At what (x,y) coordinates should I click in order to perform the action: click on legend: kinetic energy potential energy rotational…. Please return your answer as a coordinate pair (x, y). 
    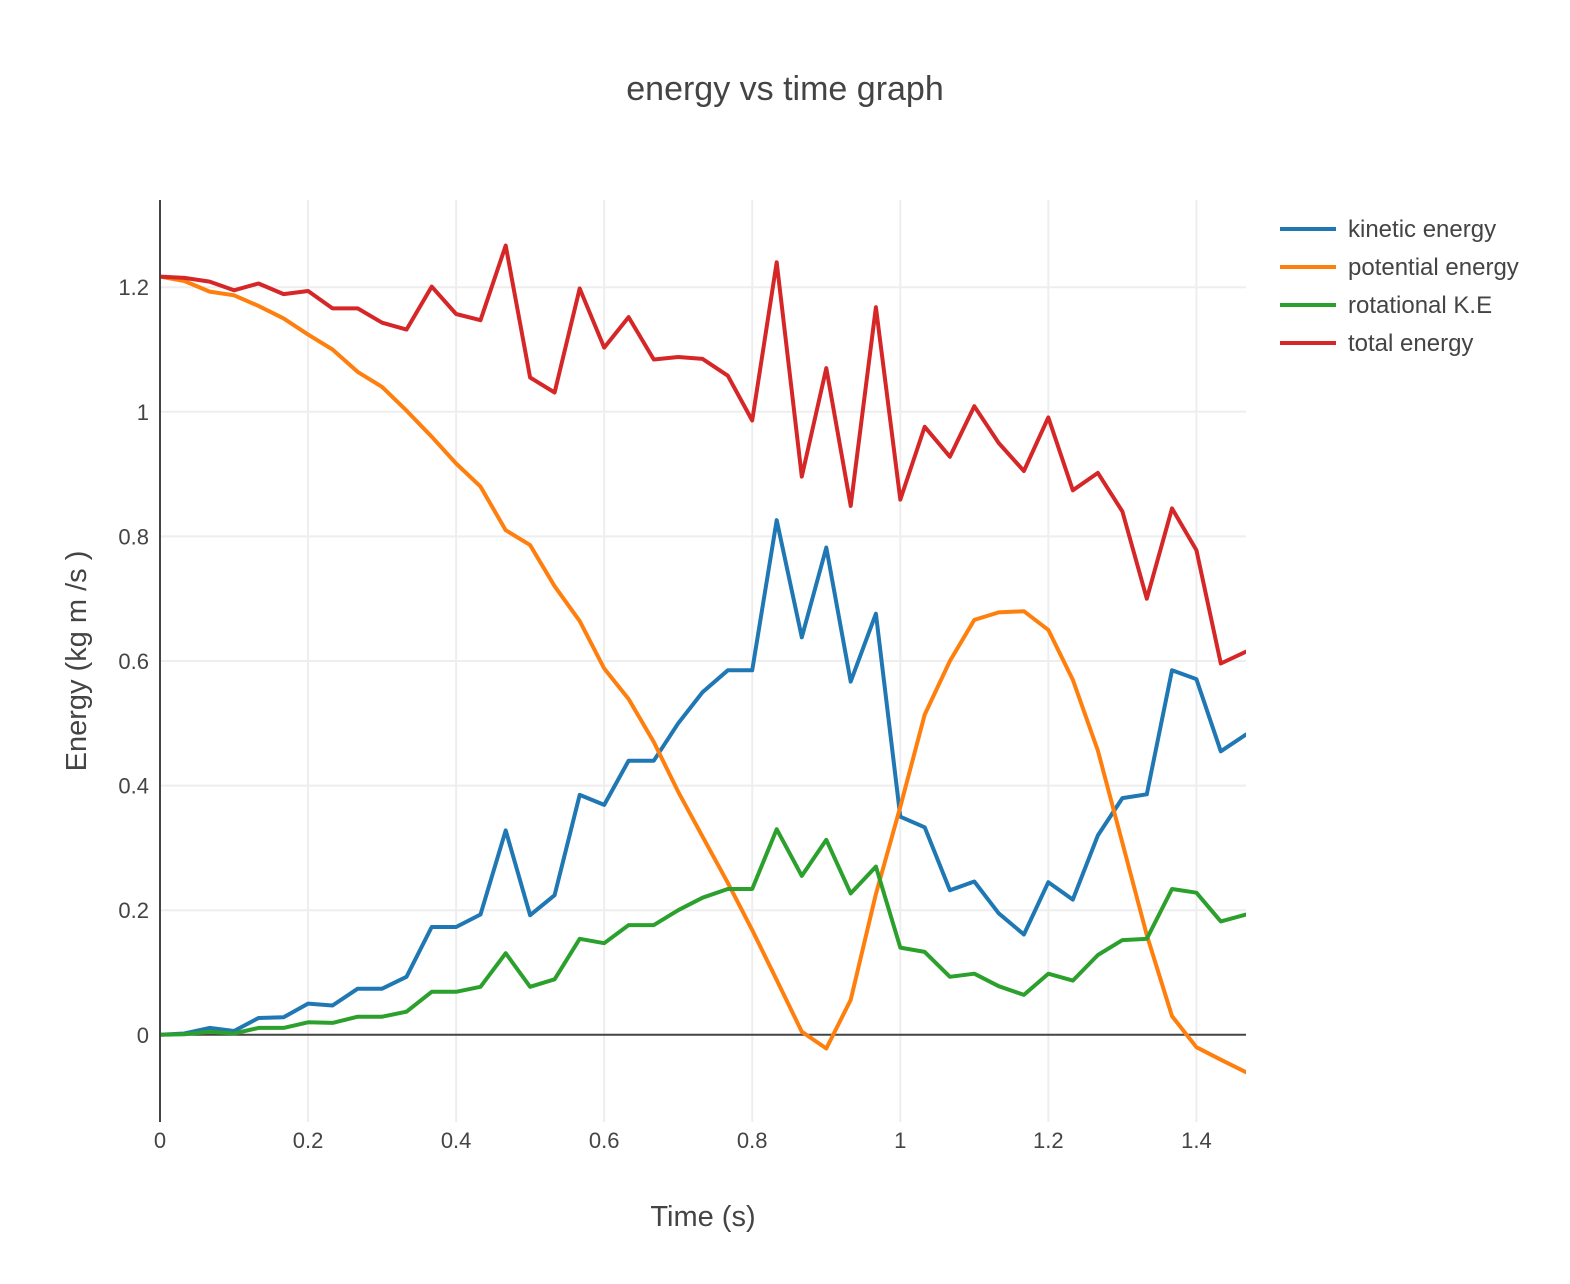
    Looking at the image, I should click on (1399, 286).